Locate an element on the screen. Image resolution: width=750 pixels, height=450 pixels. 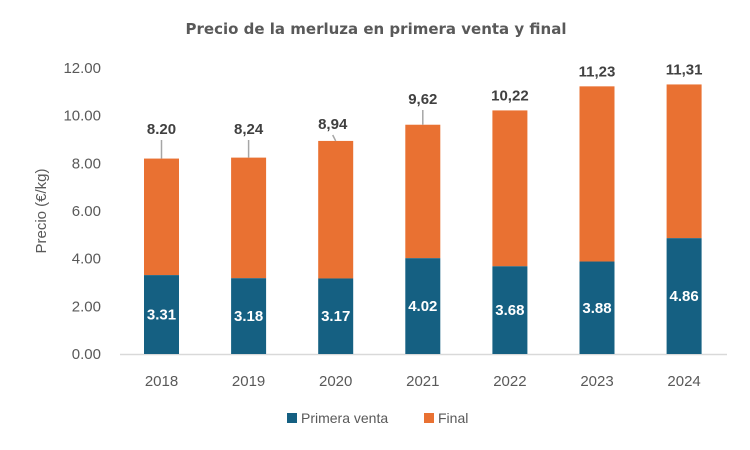
bar-final-2023 is located at coordinates (597, 174).